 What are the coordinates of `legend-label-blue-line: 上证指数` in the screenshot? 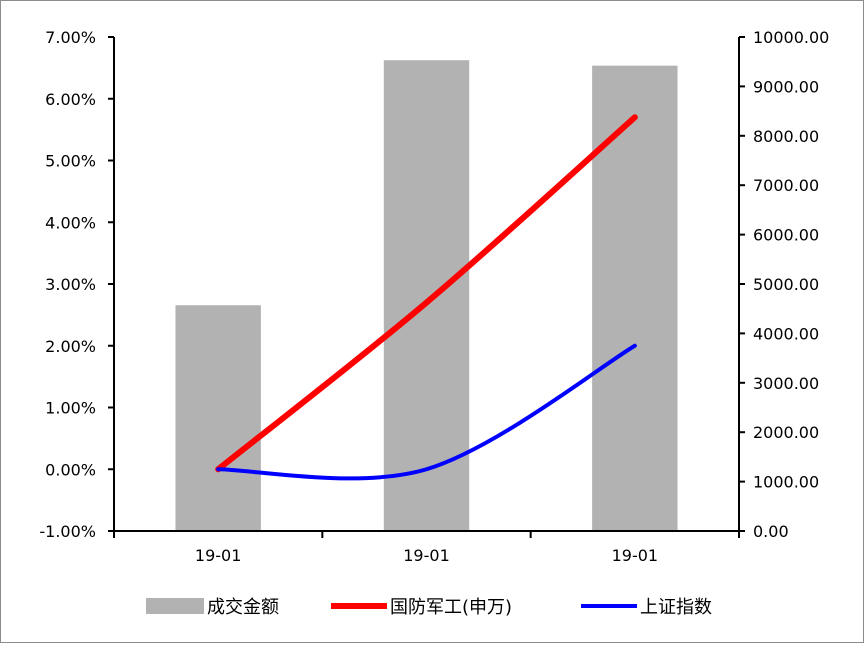 It's located at (676, 607).